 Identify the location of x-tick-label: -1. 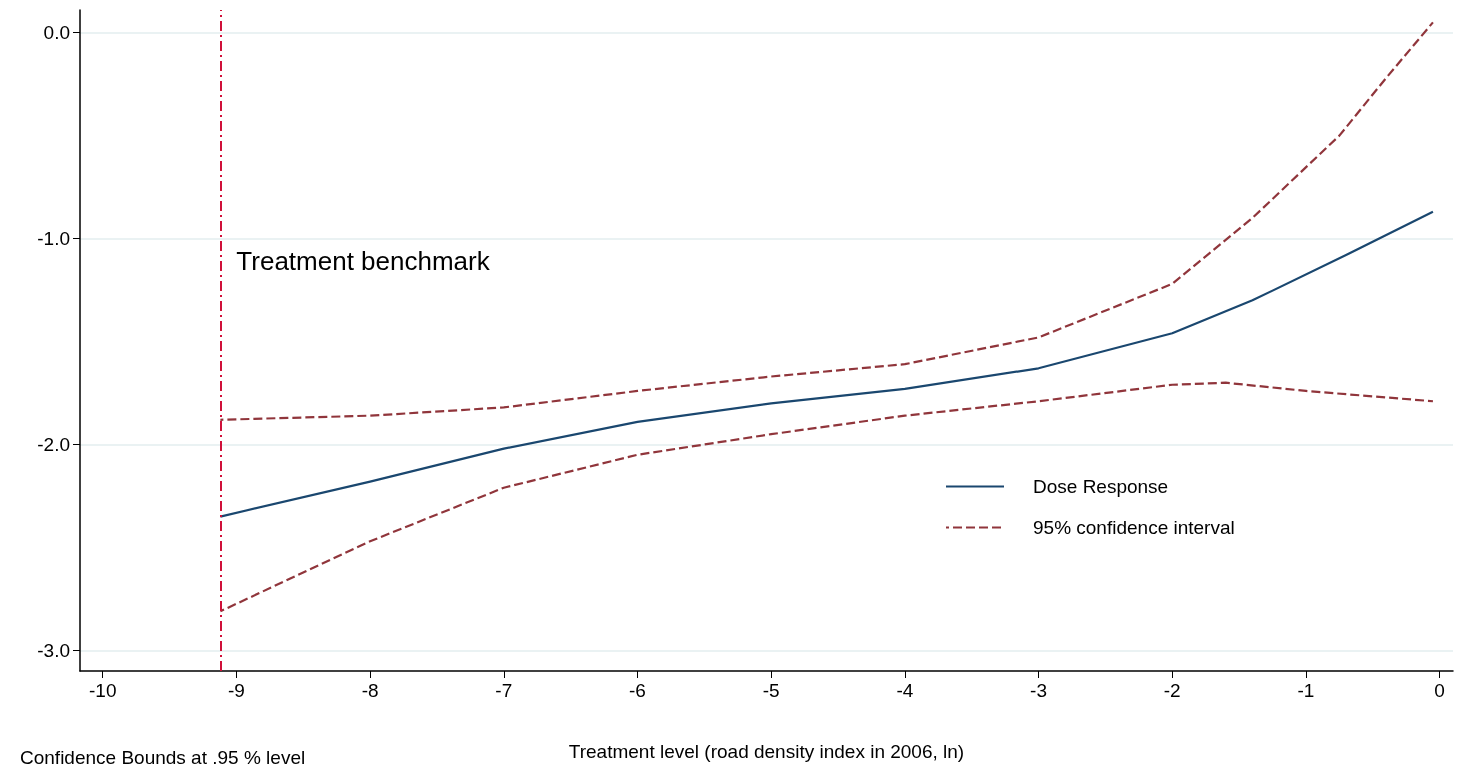
(1306, 690).